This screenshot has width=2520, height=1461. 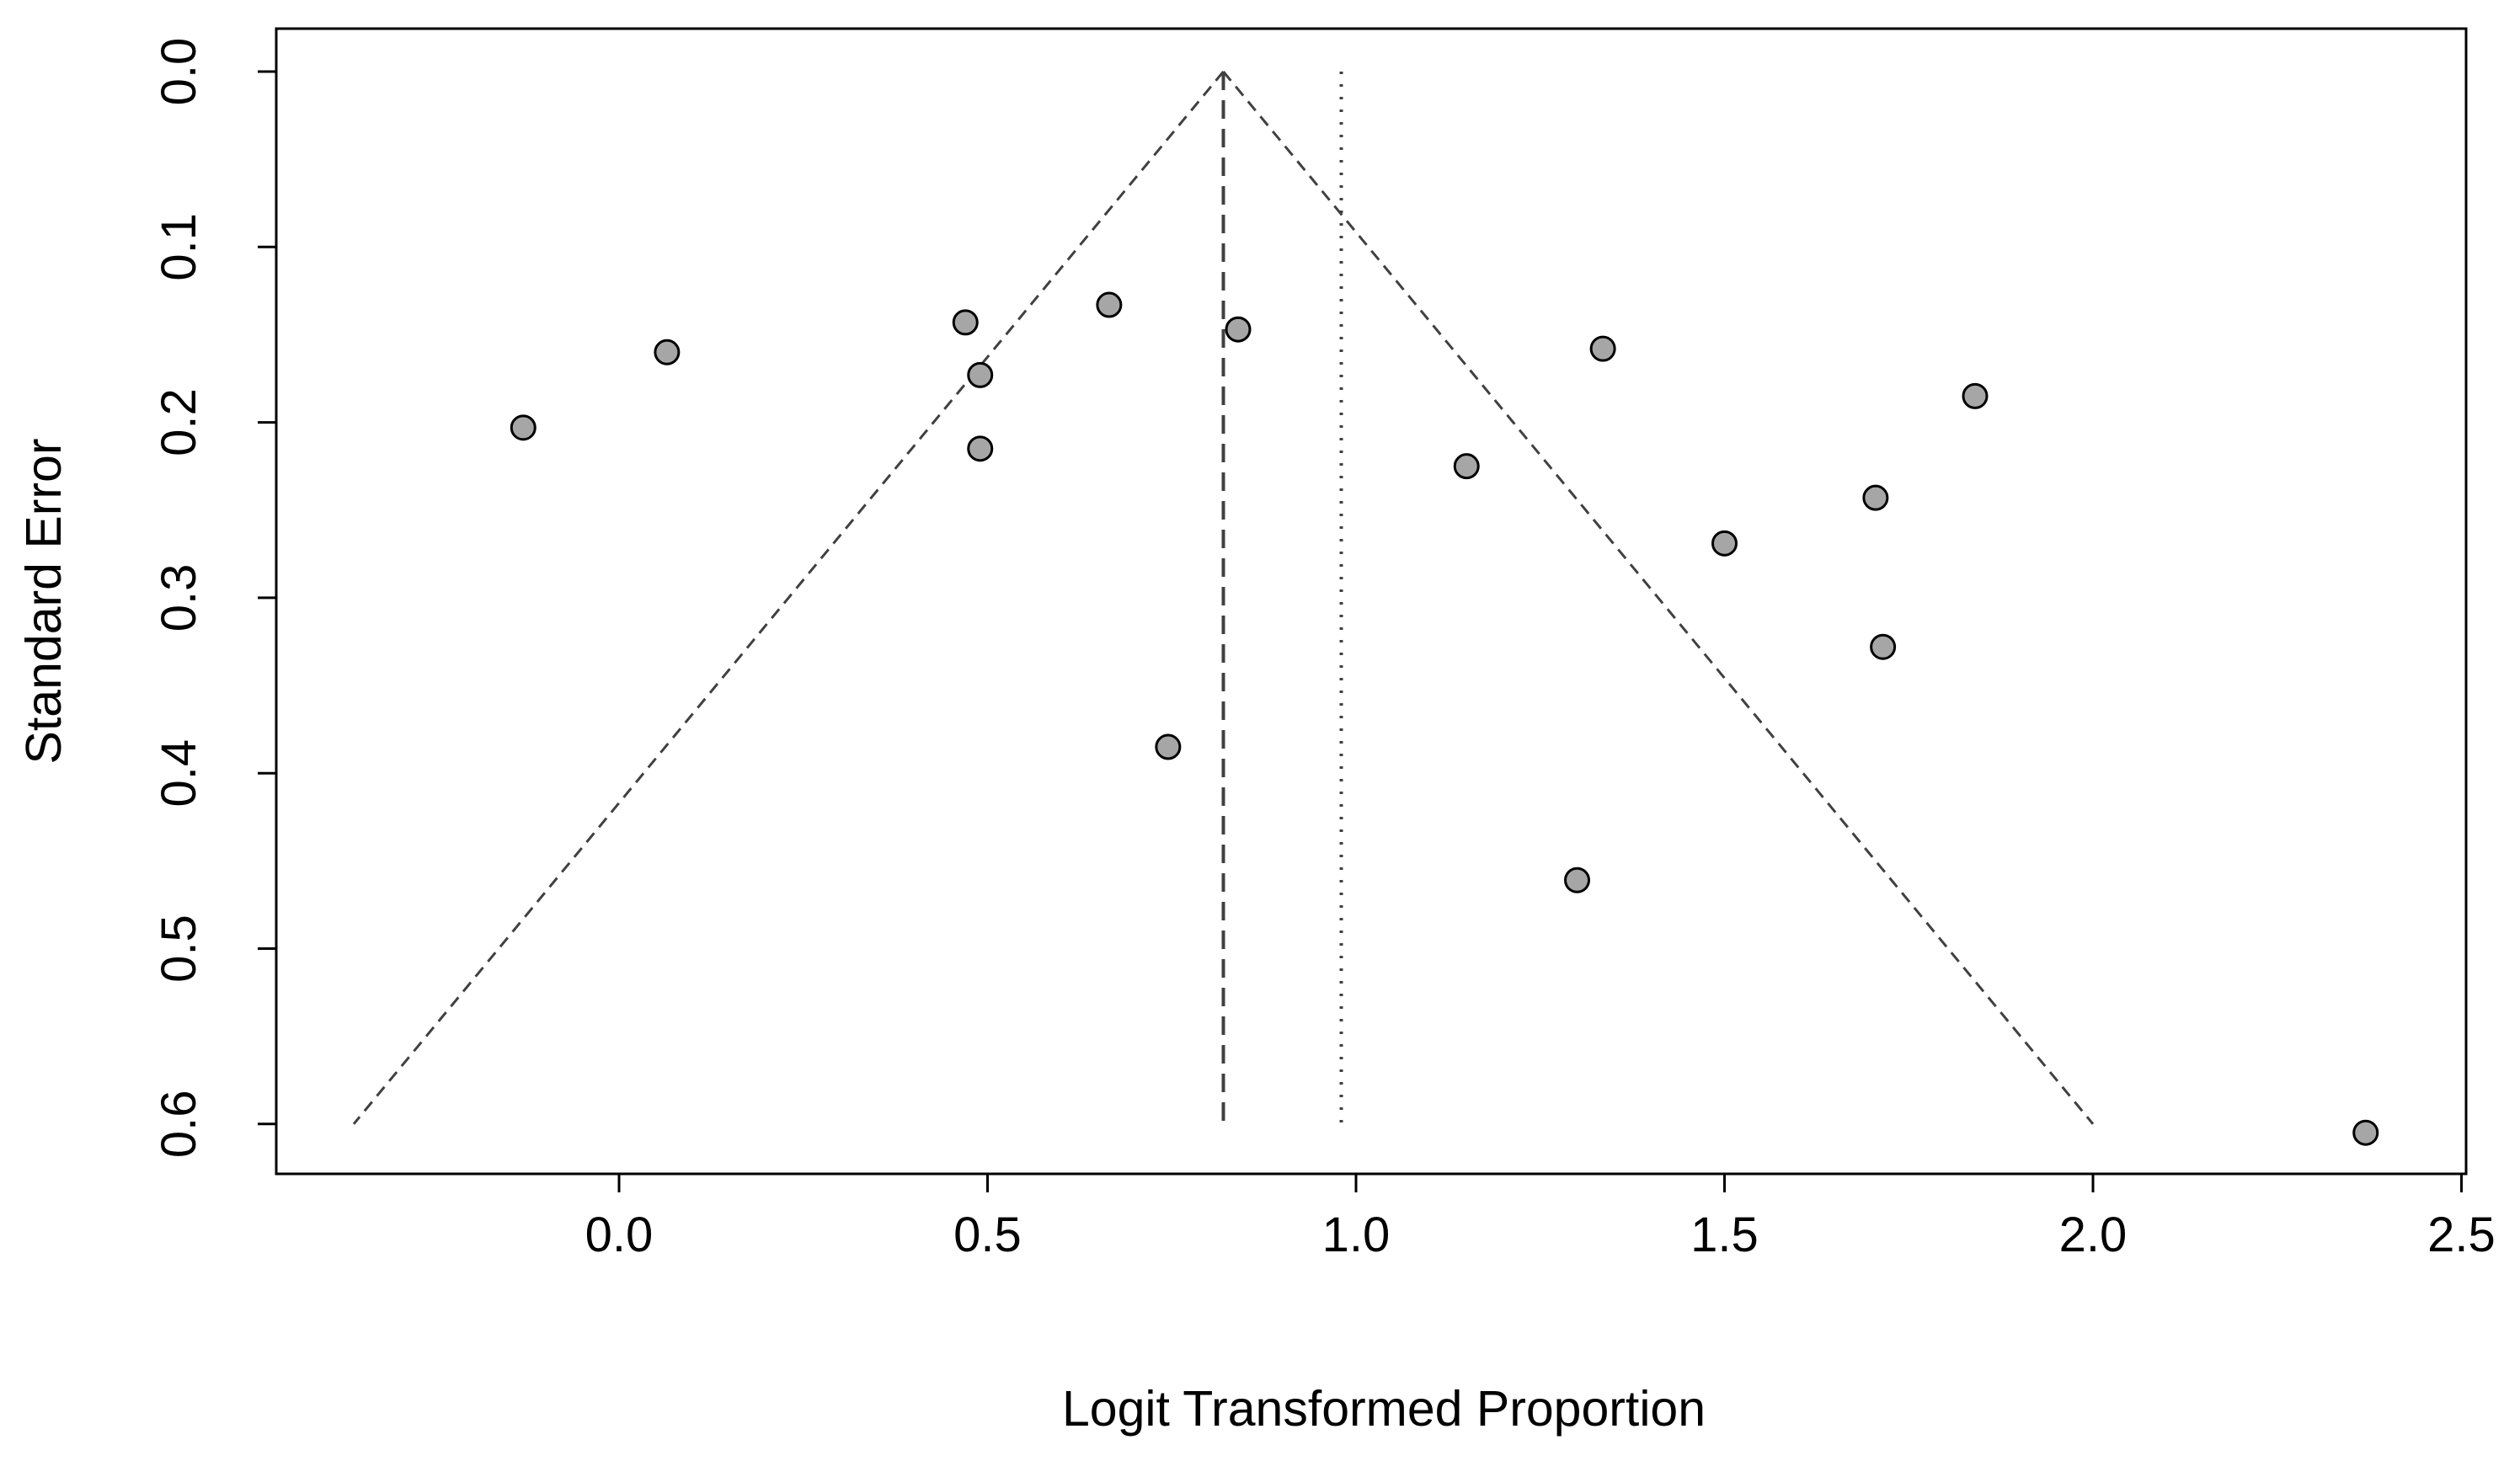 I want to click on x-tick-label: 0.0, so click(x=619, y=1235).